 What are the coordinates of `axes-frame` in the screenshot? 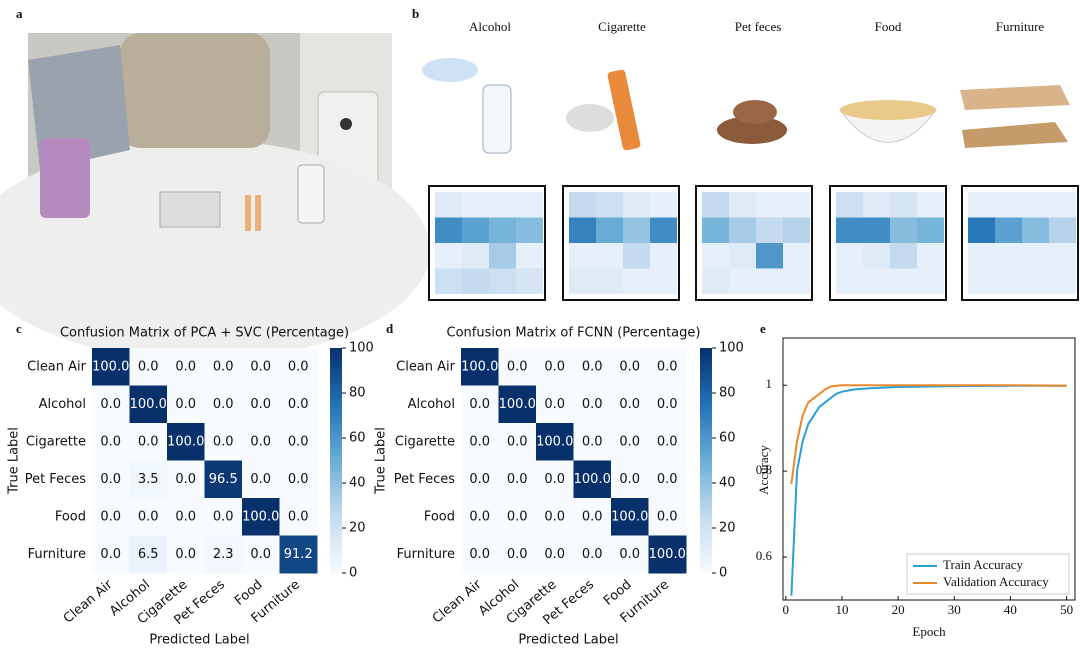 It's located at (929, 469).